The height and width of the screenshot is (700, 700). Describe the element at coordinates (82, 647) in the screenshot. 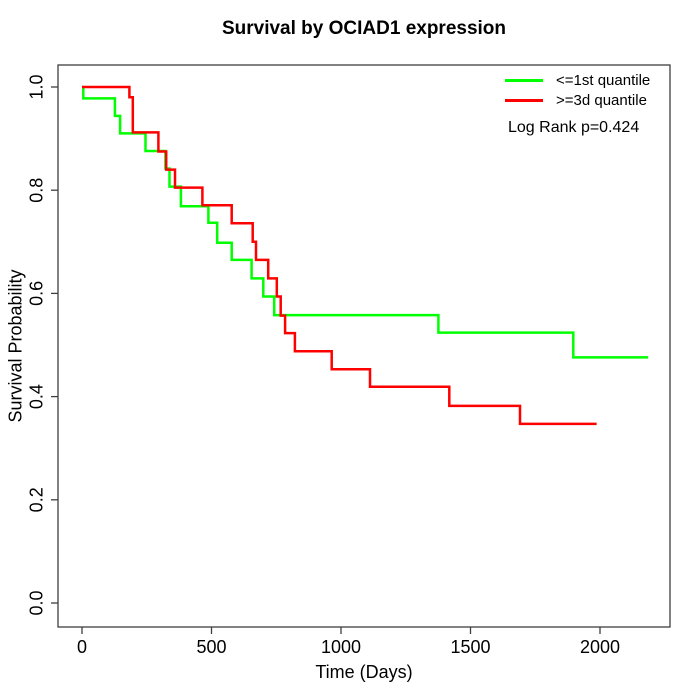

I see `x-tick-label: 0` at that location.